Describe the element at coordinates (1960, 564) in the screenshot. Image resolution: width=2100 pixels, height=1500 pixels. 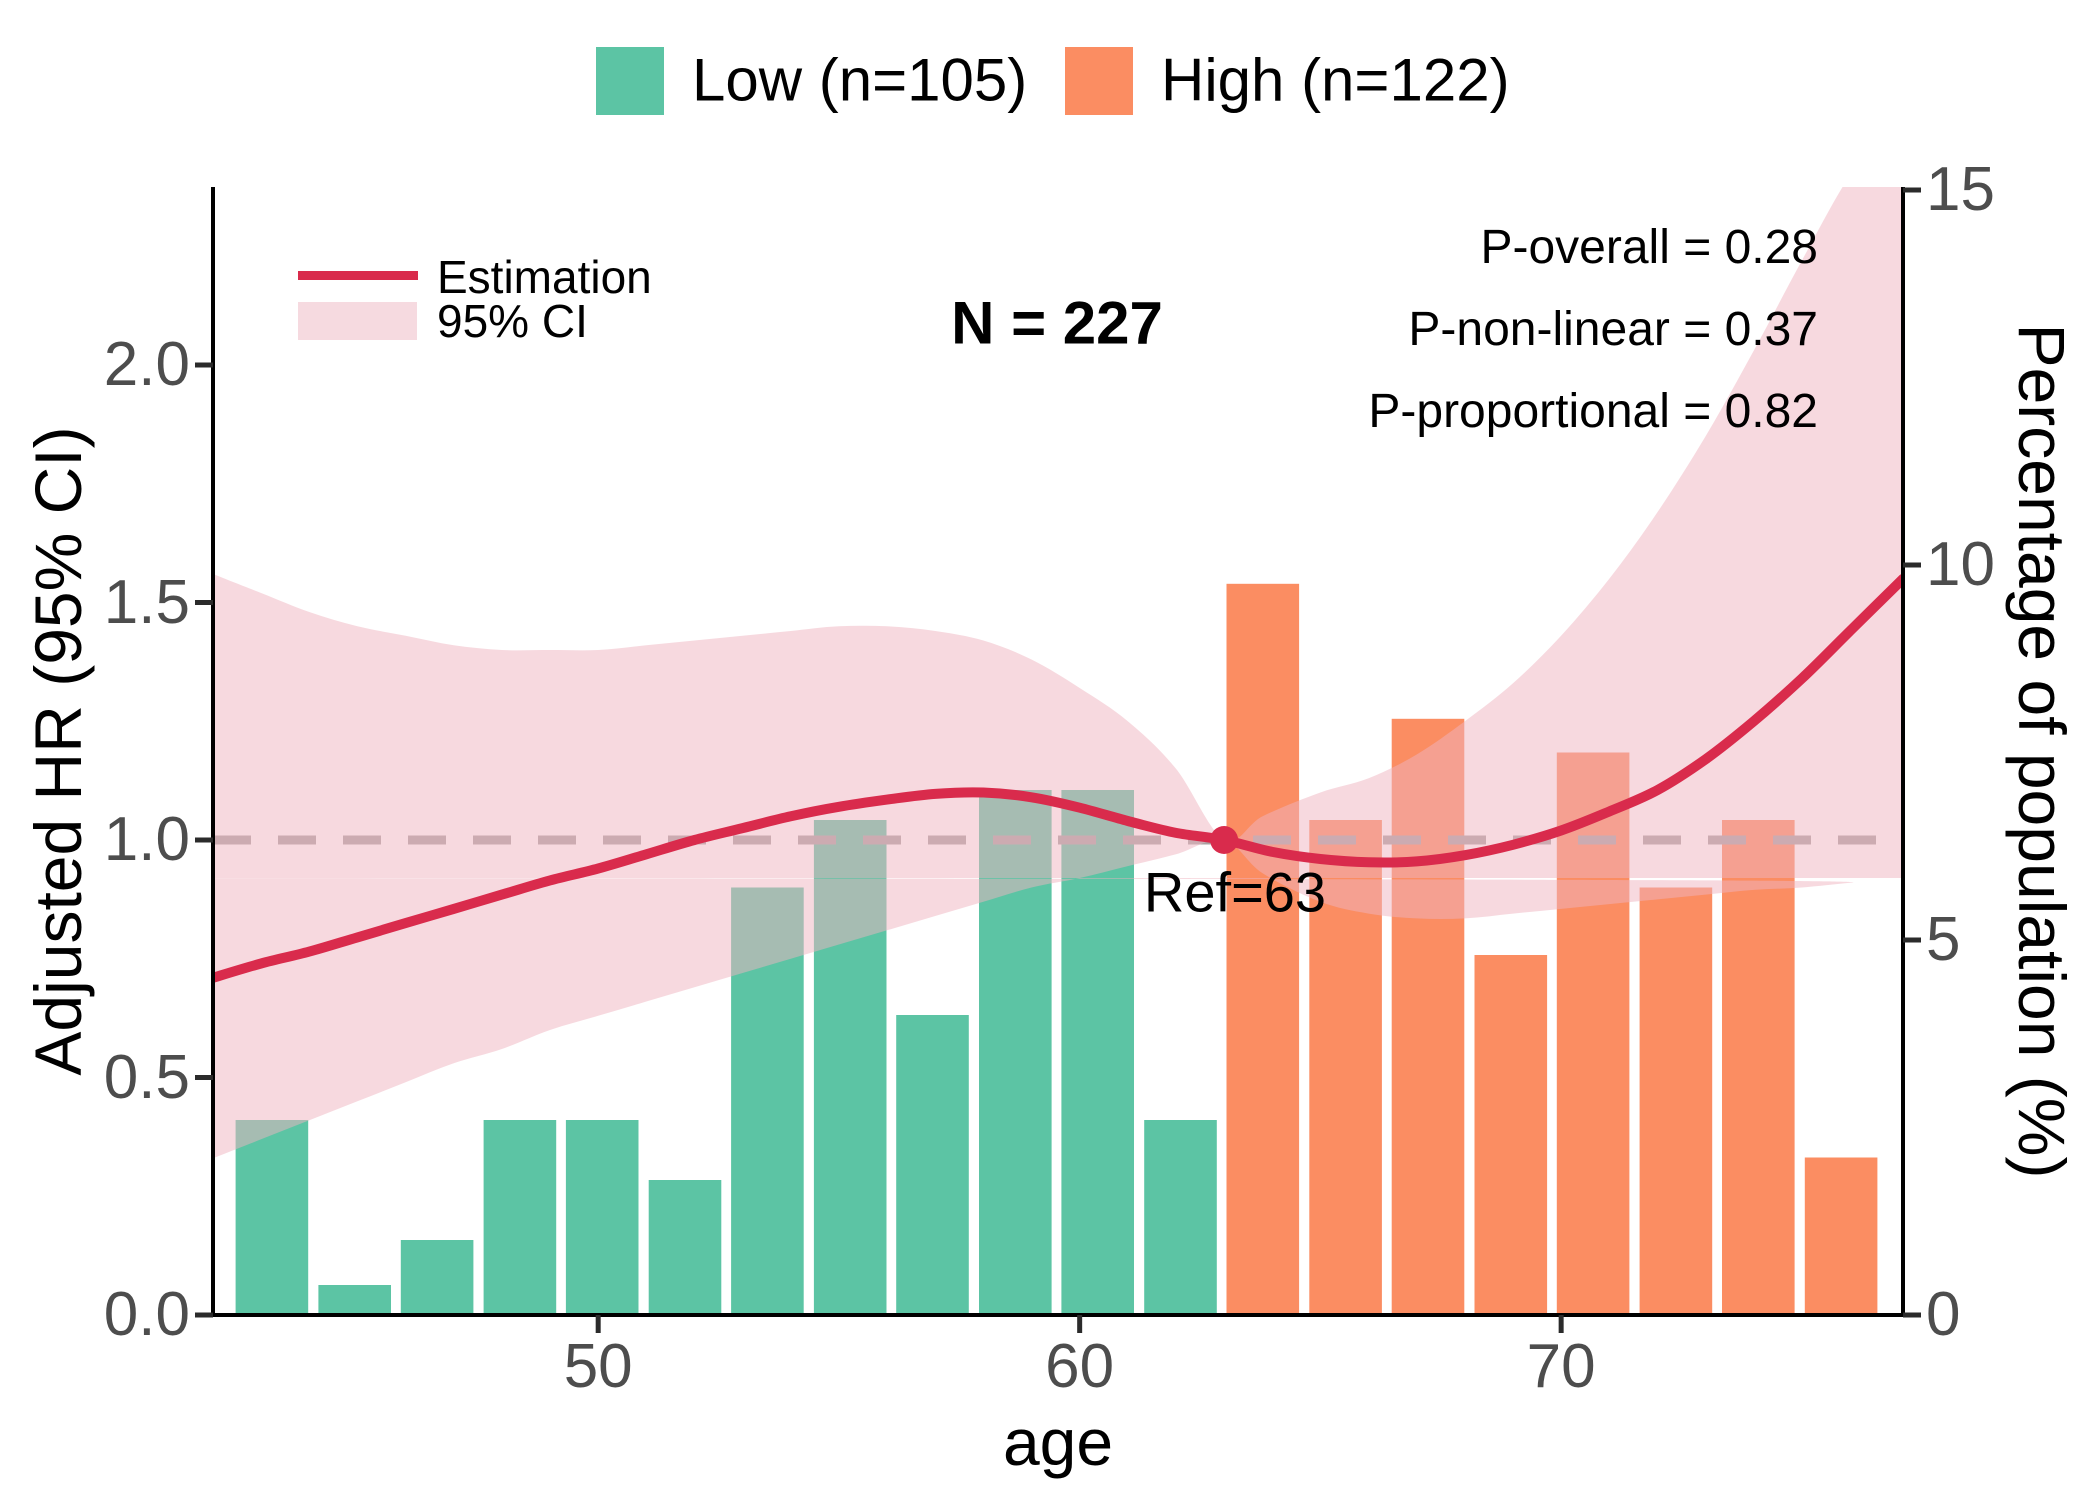
I see `y-right-tick-label: 10` at that location.